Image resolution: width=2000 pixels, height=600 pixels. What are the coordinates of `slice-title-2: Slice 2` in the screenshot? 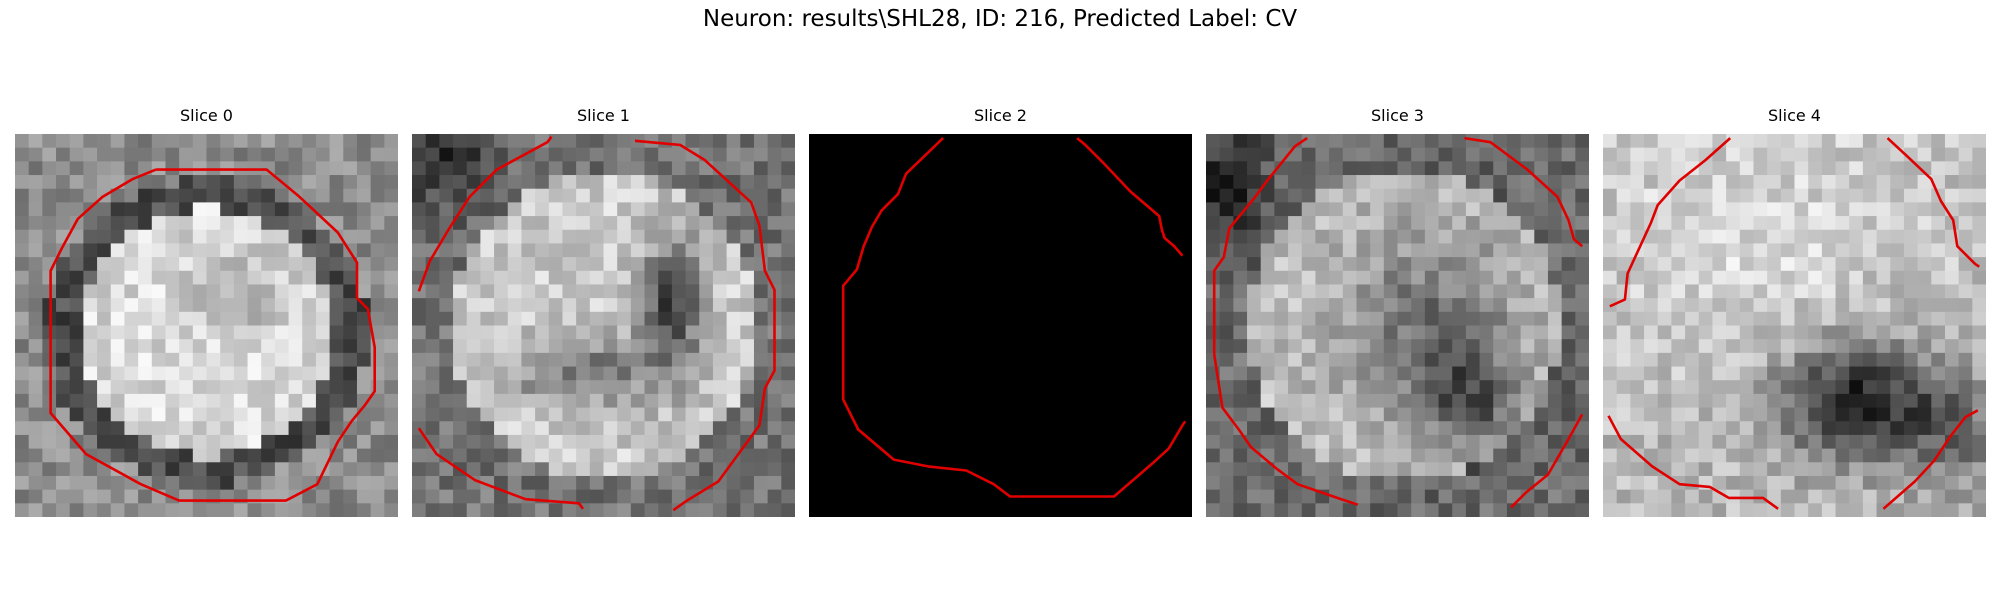 It's located at (1000, 115).